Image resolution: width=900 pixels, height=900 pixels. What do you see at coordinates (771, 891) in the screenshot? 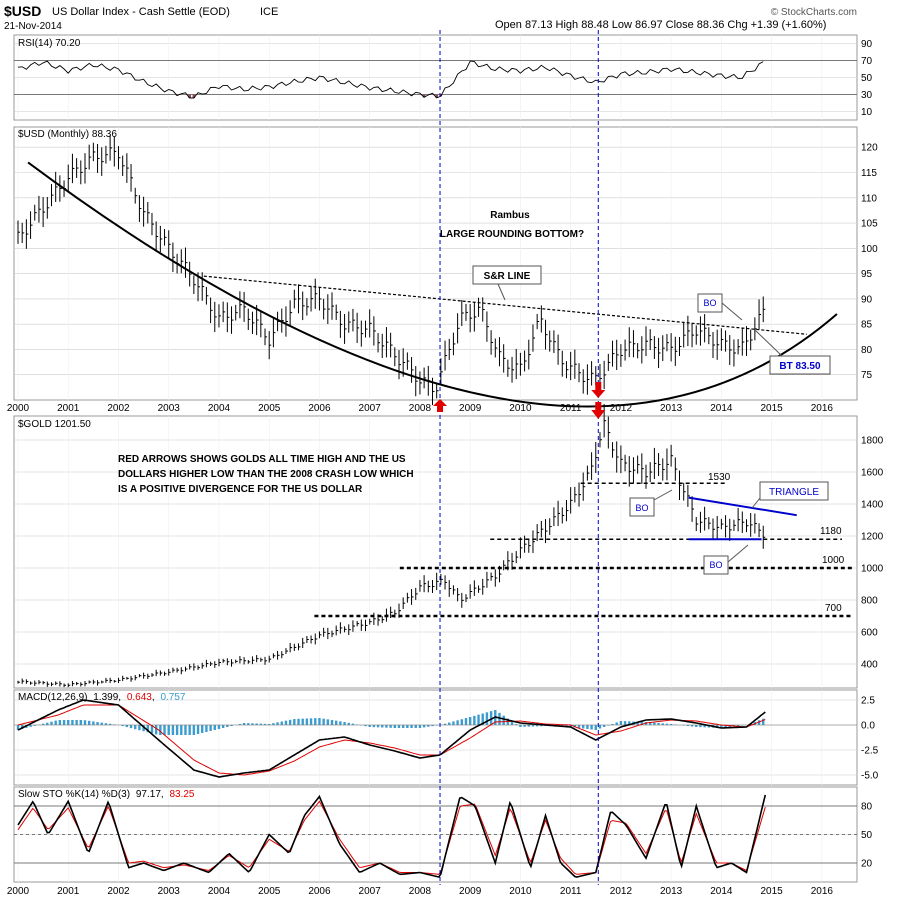
I see `bottom-x-tick-label: 2015` at bounding box center [771, 891].